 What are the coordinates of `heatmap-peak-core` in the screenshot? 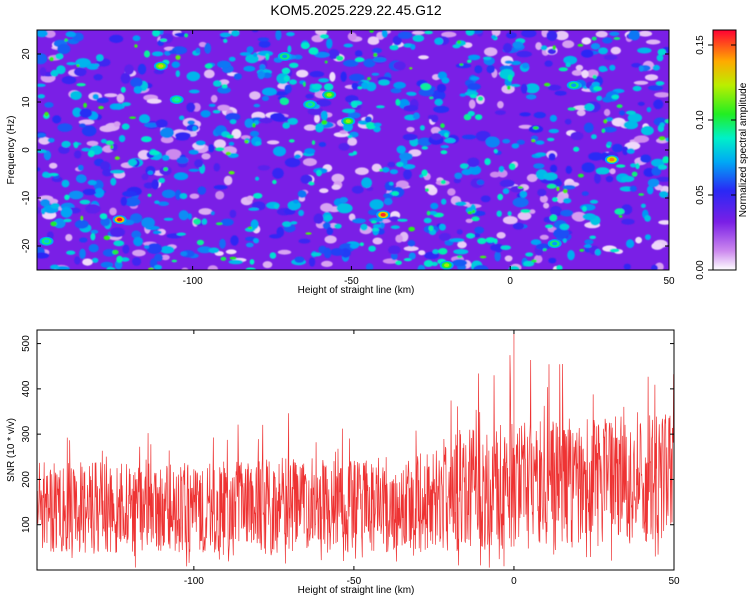 It's located at (348, 121).